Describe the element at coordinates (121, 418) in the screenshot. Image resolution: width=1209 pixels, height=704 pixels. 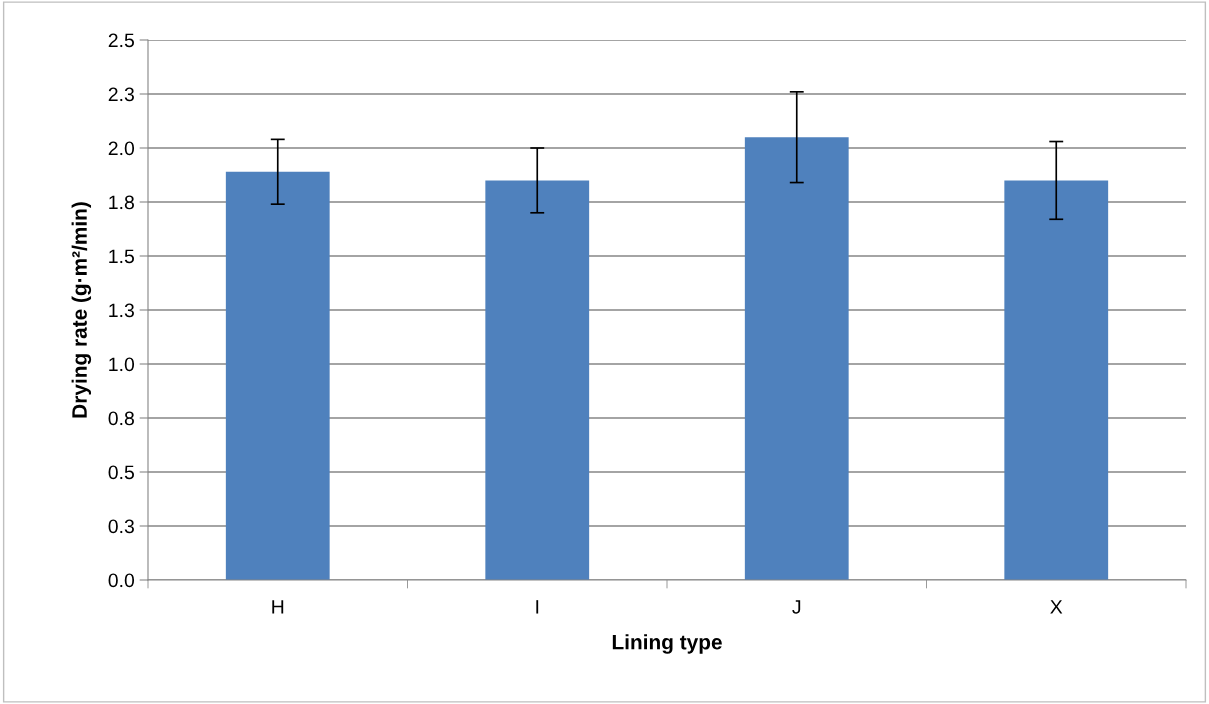
I see `y-tick-label: 0.8` at that location.